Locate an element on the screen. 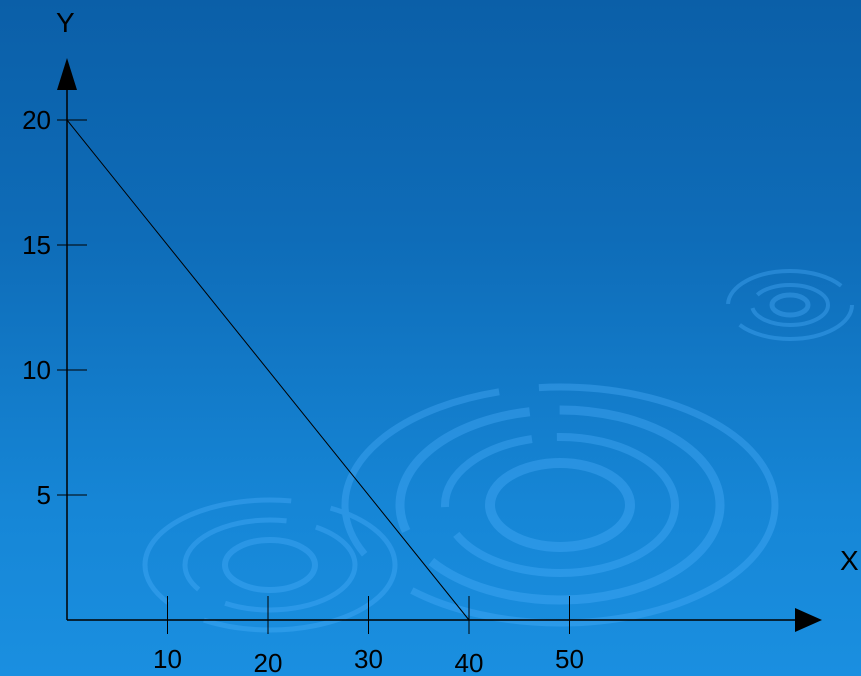 The width and height of the screenshot is (861, 676). x-axis-title: X is located at coordinates (849, 560).